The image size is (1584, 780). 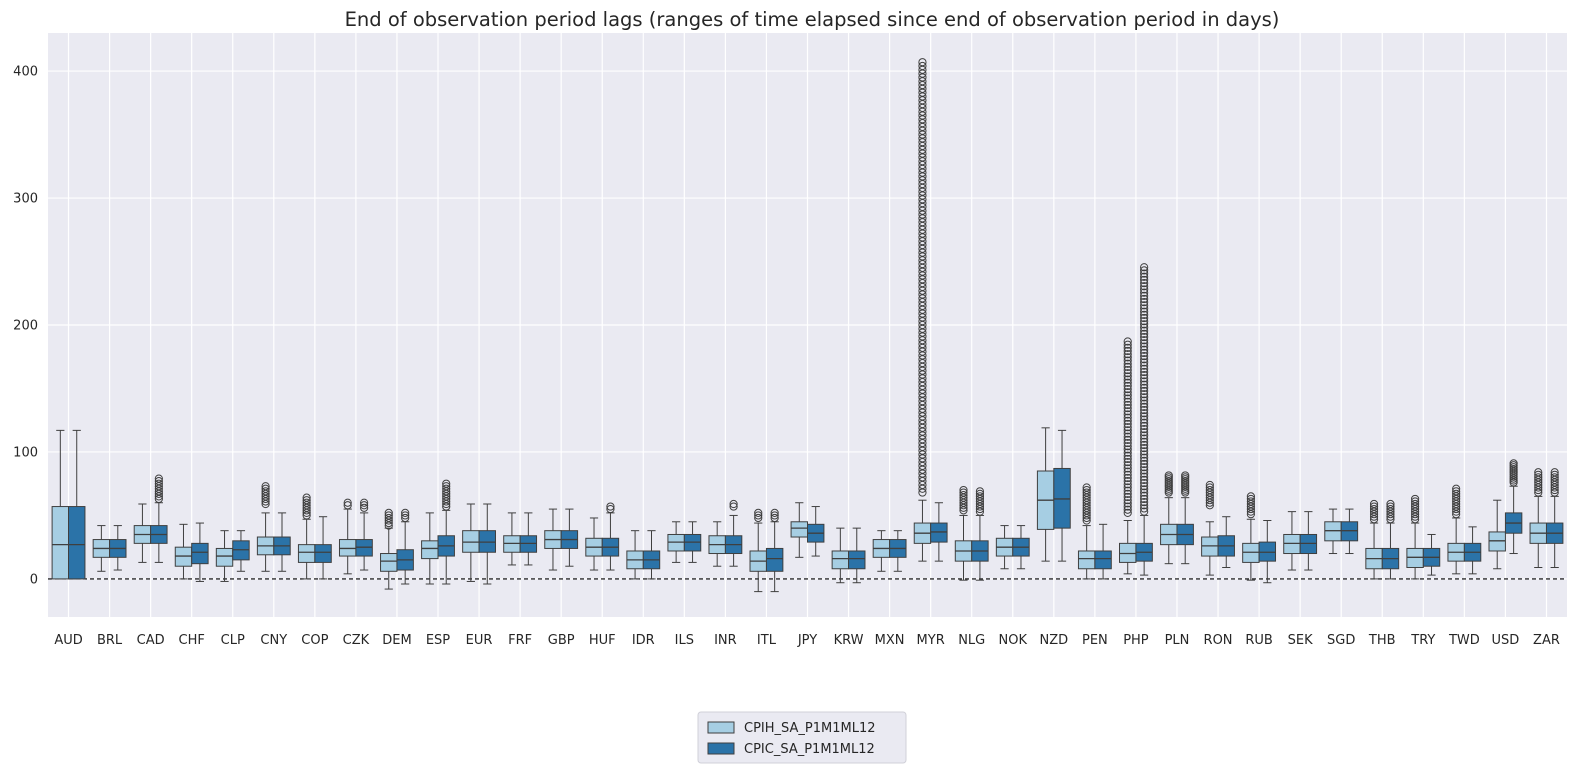 I want to click on y-tick-label: 200, so click(x=25, y=326).